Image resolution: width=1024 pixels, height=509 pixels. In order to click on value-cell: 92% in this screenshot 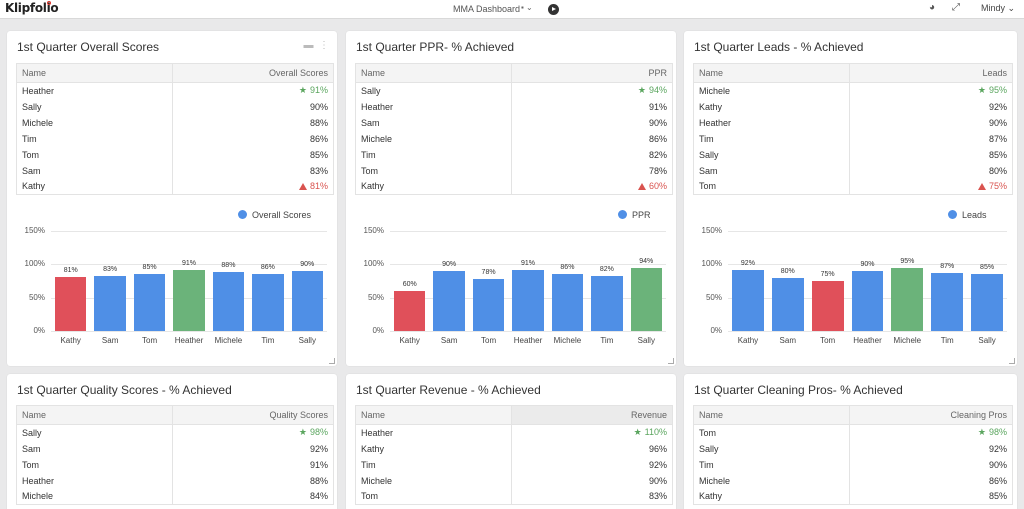, I will do `click(592, 464)`.